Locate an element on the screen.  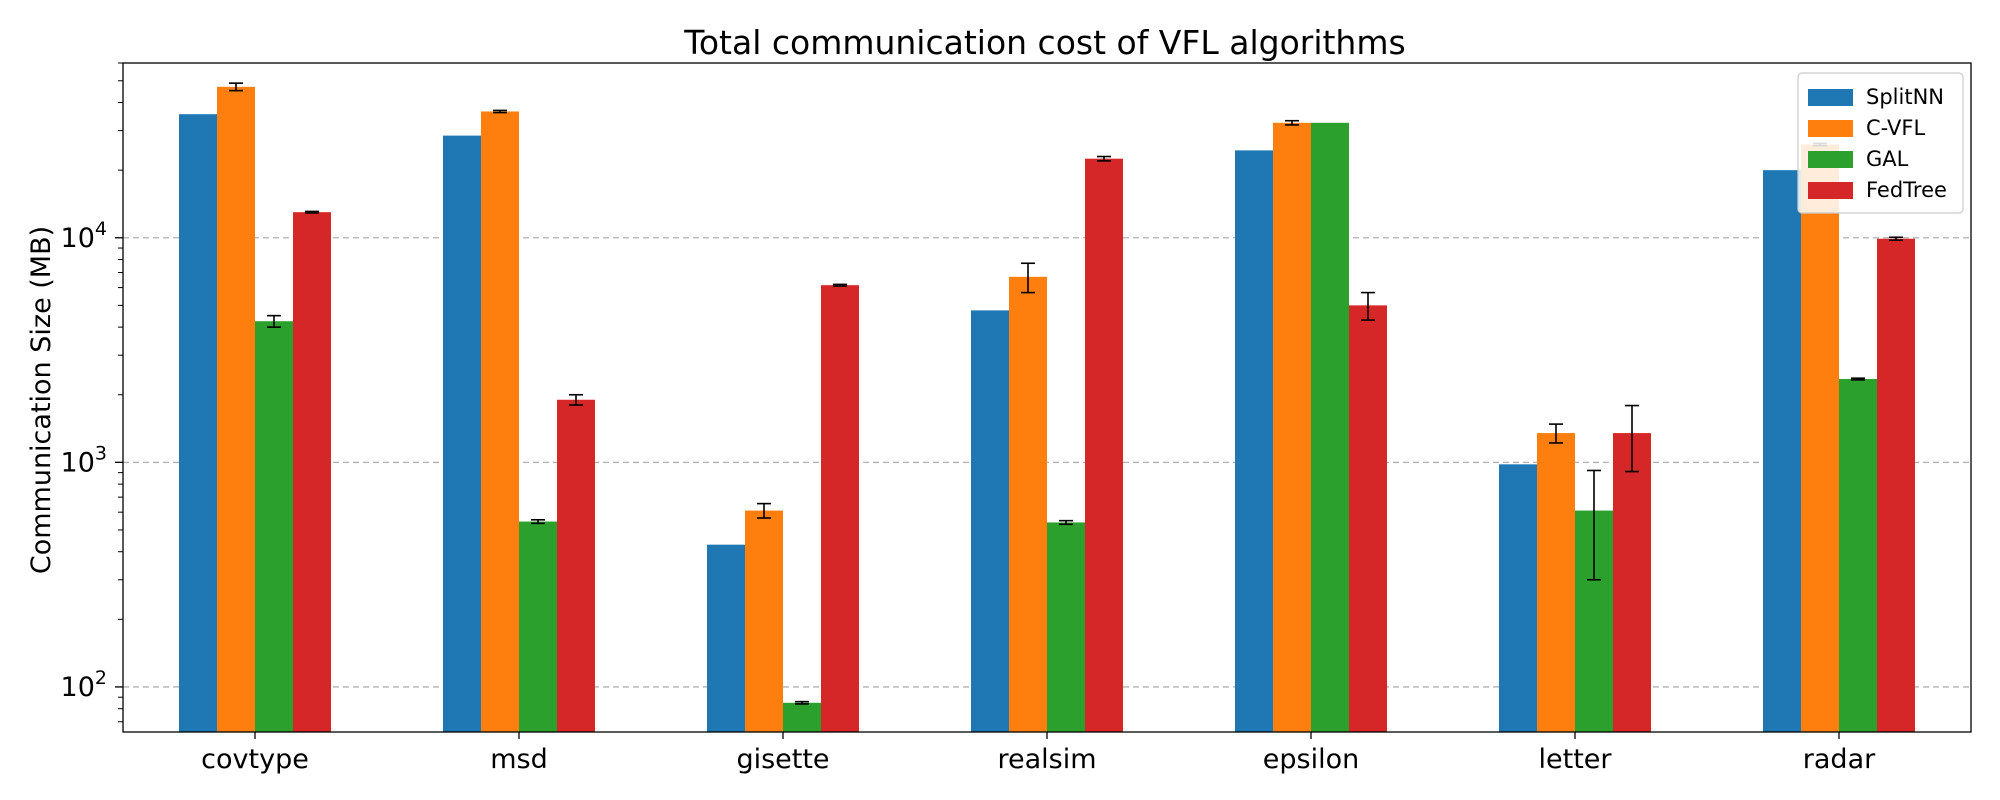
bar-msd-fedtree is located at coordinates (576, 565).